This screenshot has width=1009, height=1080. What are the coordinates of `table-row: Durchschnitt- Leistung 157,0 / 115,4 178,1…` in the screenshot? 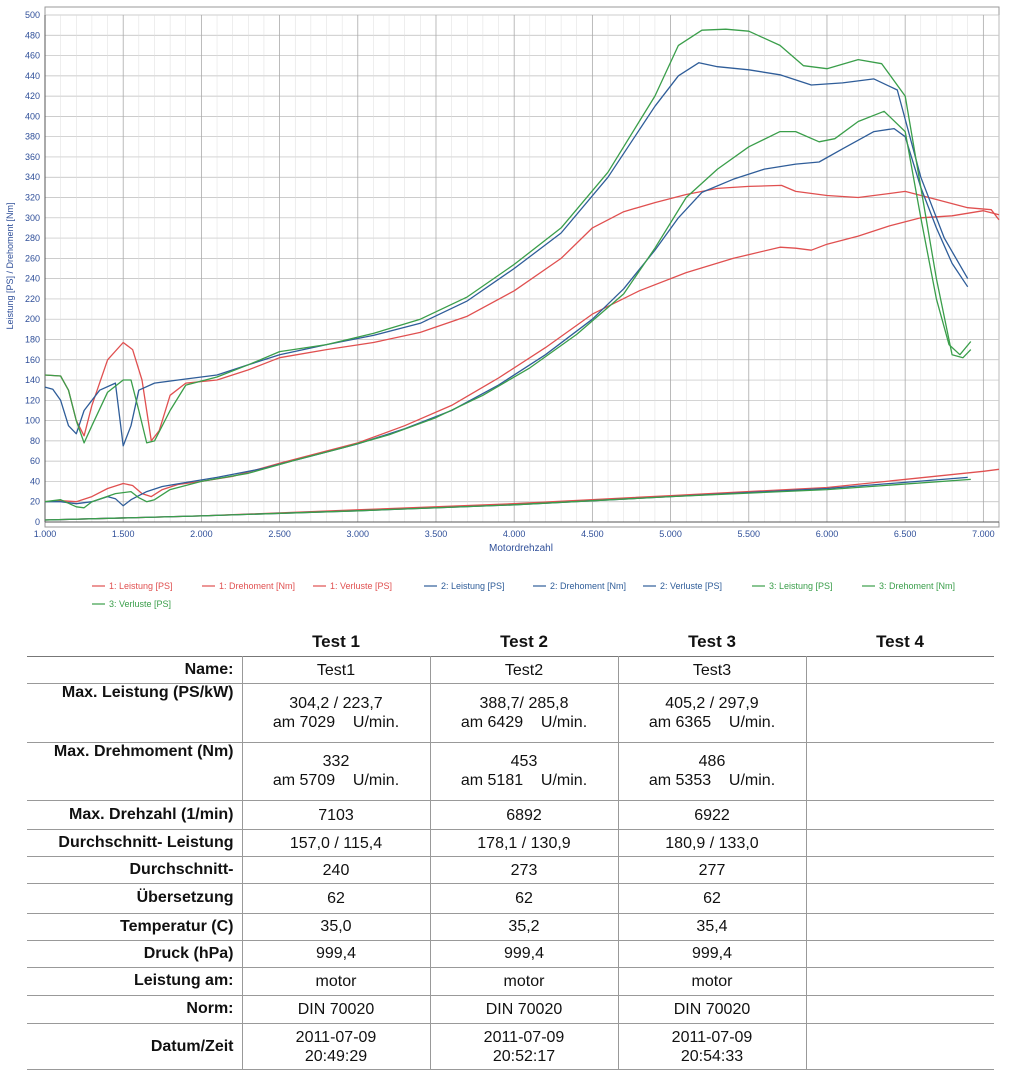 It's located at (510, 843).